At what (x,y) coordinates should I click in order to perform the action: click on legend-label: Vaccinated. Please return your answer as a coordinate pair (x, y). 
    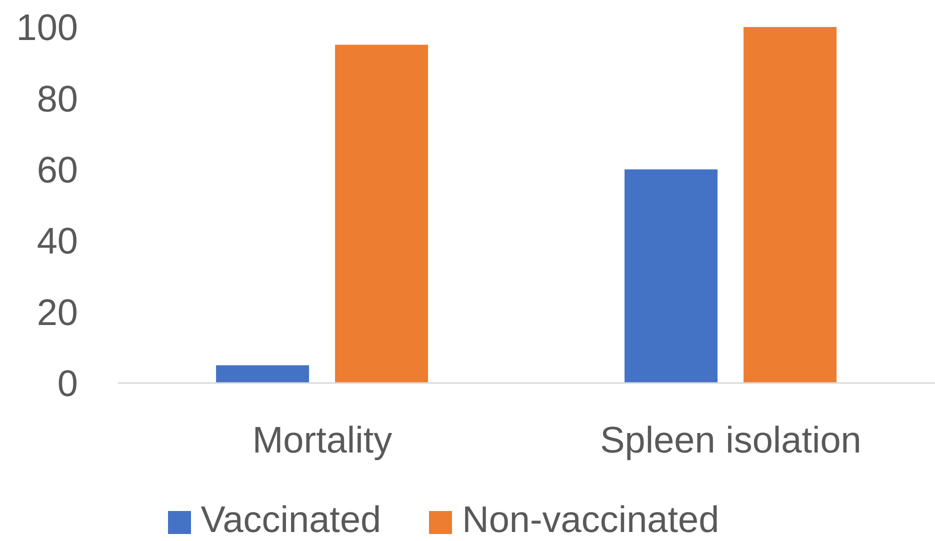
    Looking at the image, I should click on (291, 519).